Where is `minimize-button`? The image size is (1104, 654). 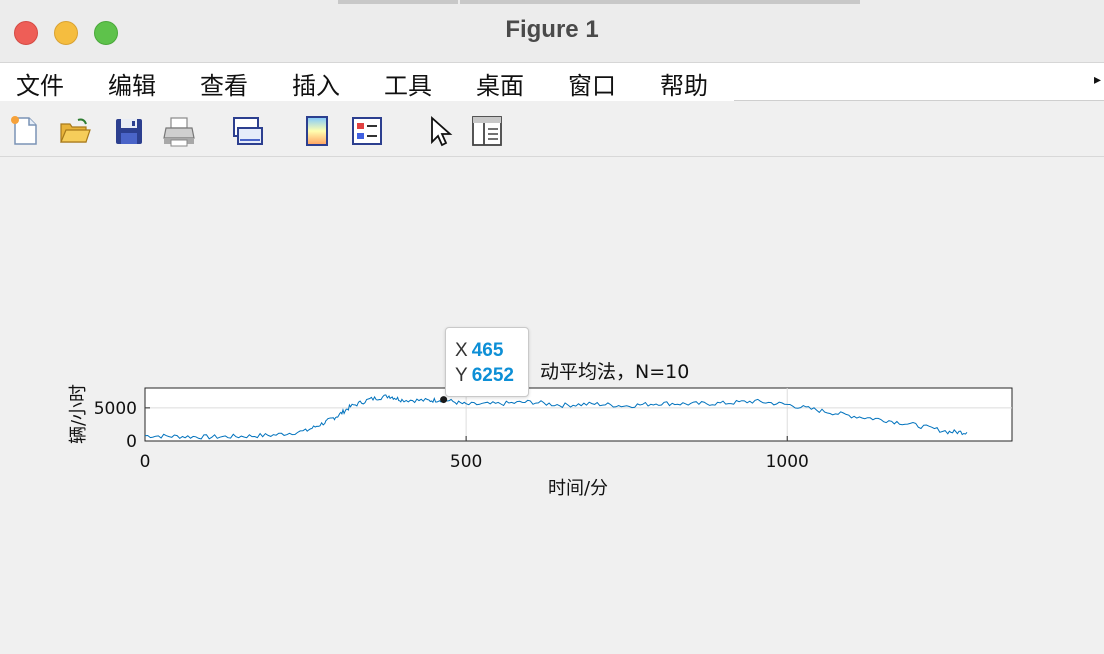 minimize-button is located at coordinates (66, 33).